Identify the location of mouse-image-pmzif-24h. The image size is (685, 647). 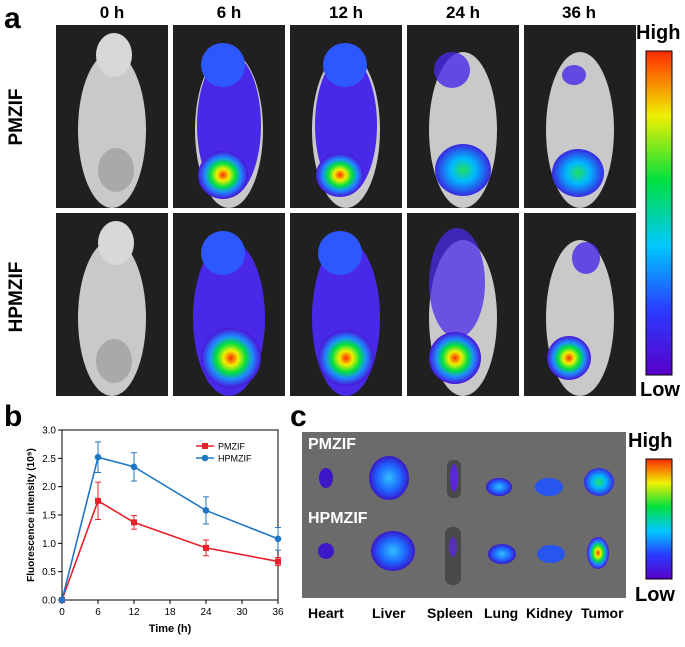
(463, 116).